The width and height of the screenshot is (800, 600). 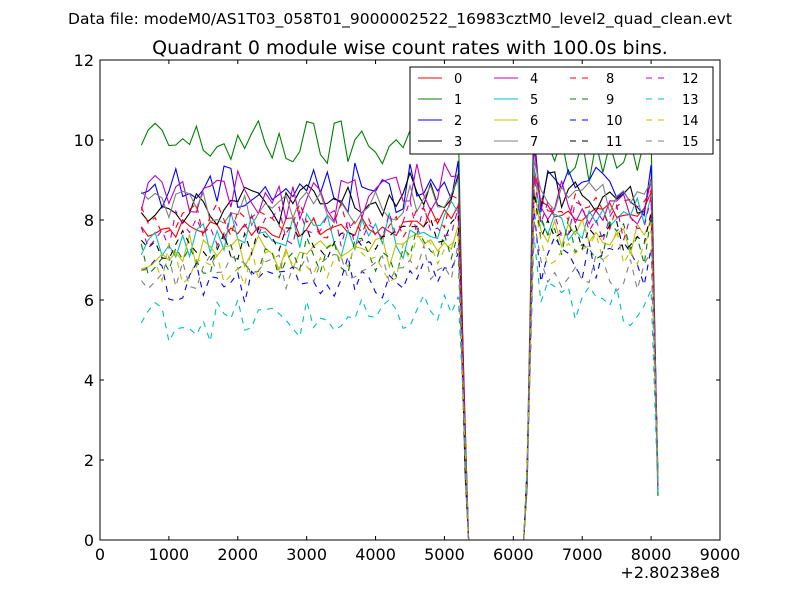 I want to click on y-tick-label: 8, so click(x=89, y=220).